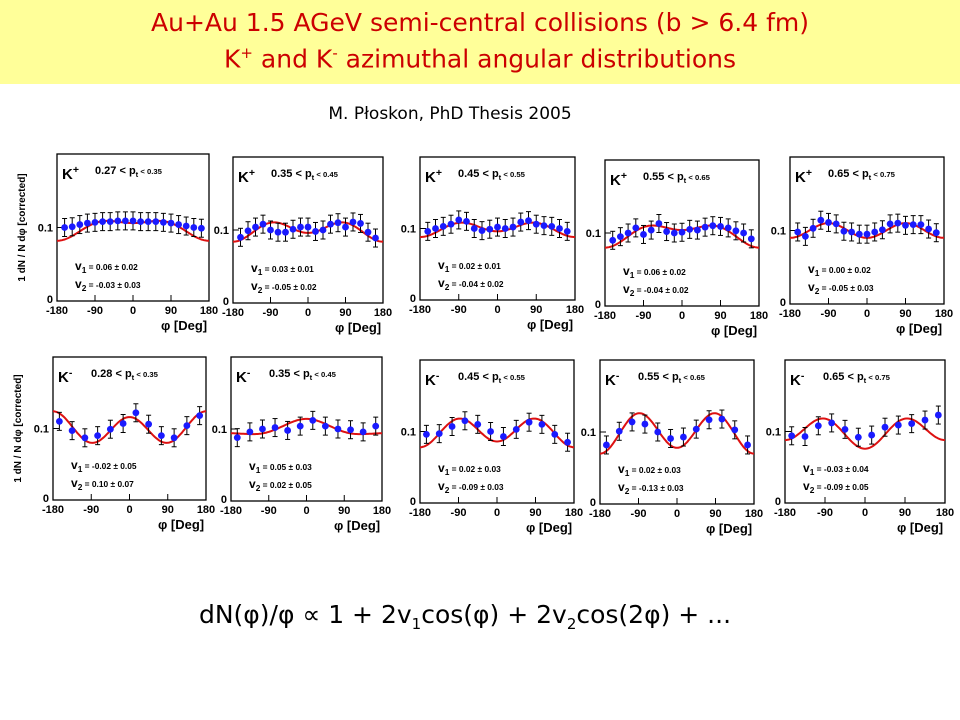 This screenshot has height=720, width=960. I want to click on pt-range-label: 0.27 < pt < 0.35, so click(129, 172).